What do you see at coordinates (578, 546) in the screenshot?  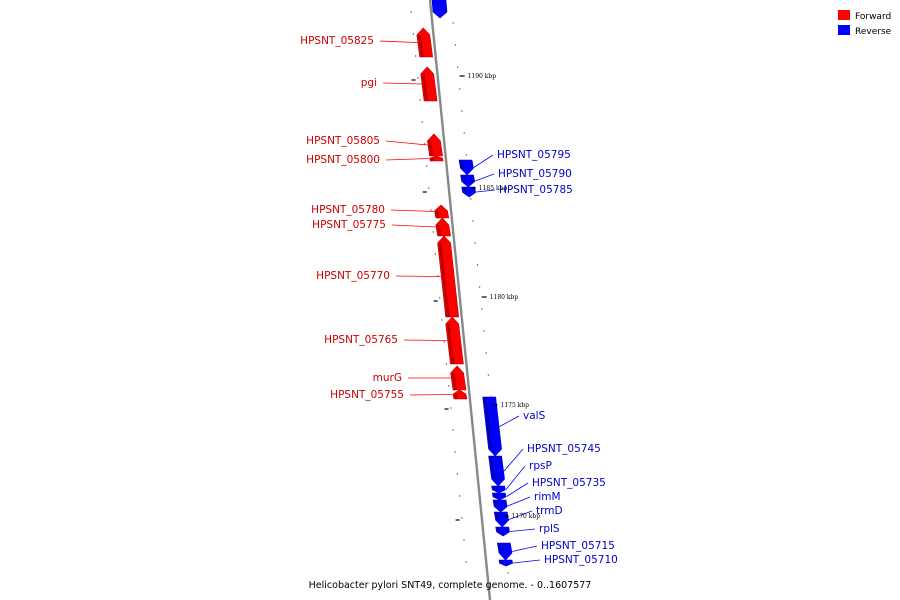 I see `gene-label: HPSNT_05715` at bounding box center [578, 546].